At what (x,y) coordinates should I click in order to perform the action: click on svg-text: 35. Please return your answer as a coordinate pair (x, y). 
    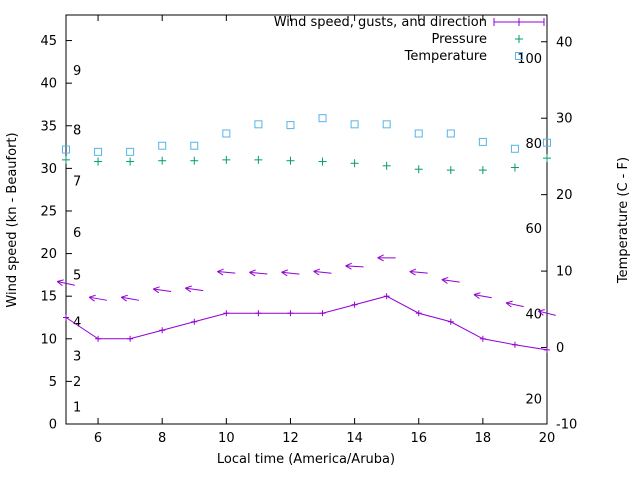
    Looking at the image, I should click on (48, 126).